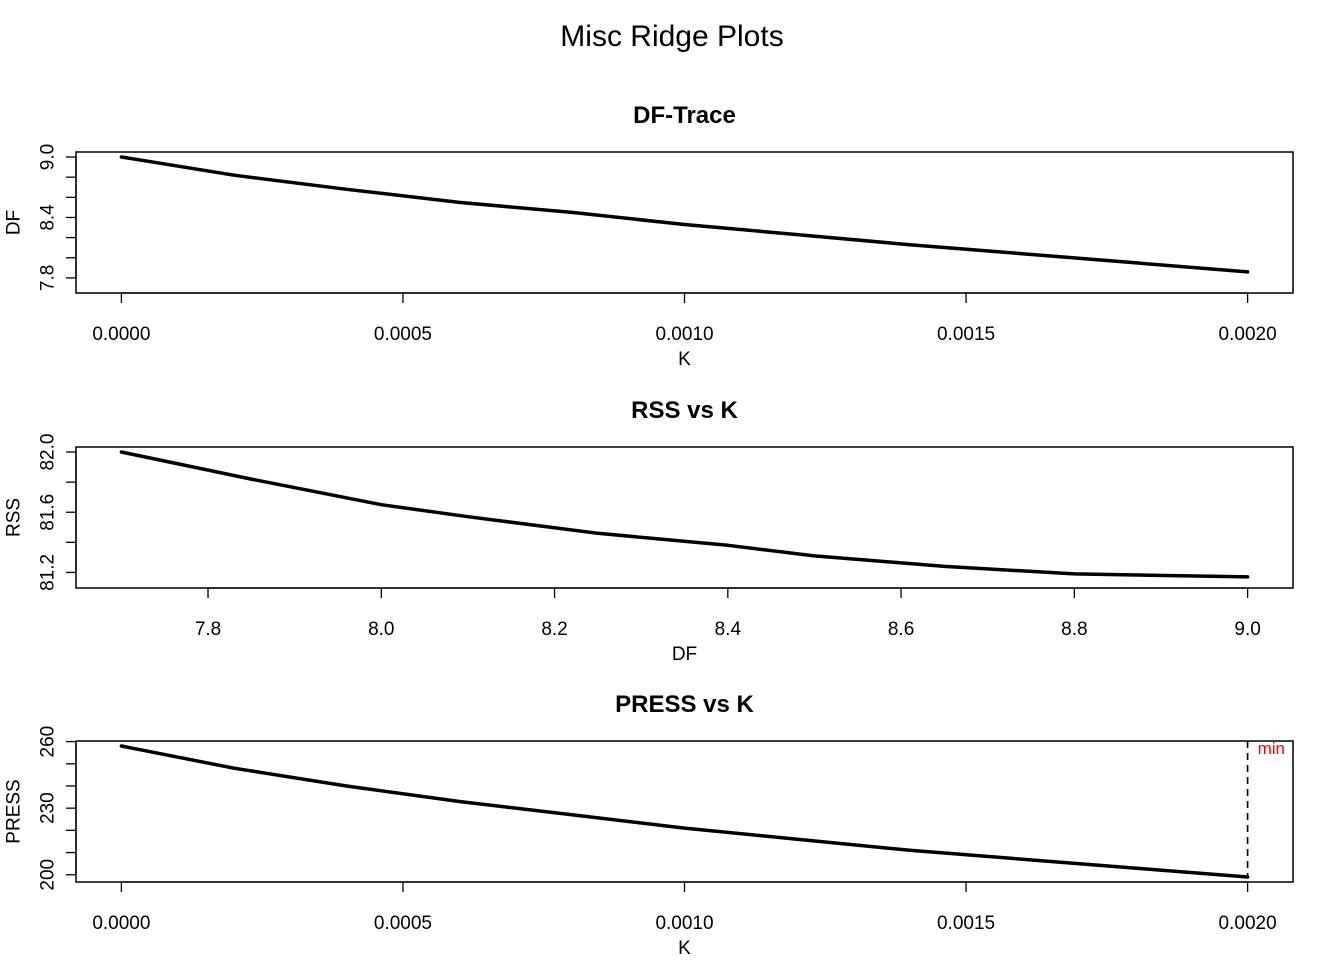  I want to click on df-trace-series-line, so click(684, 214).